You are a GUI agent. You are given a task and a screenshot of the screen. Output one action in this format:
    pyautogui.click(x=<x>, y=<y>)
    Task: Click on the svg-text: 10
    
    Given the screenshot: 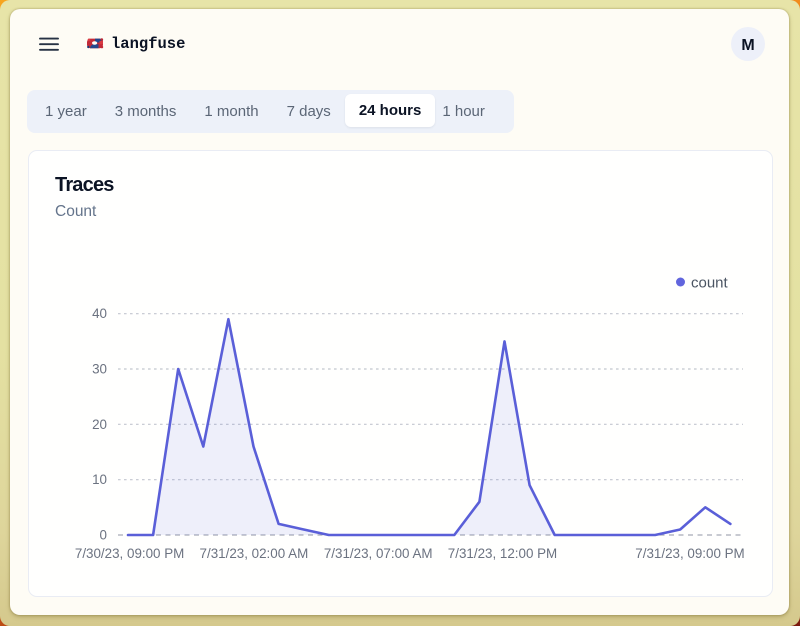 What is the action you would take?
    pyautogui.click(x=99, y=479)
    